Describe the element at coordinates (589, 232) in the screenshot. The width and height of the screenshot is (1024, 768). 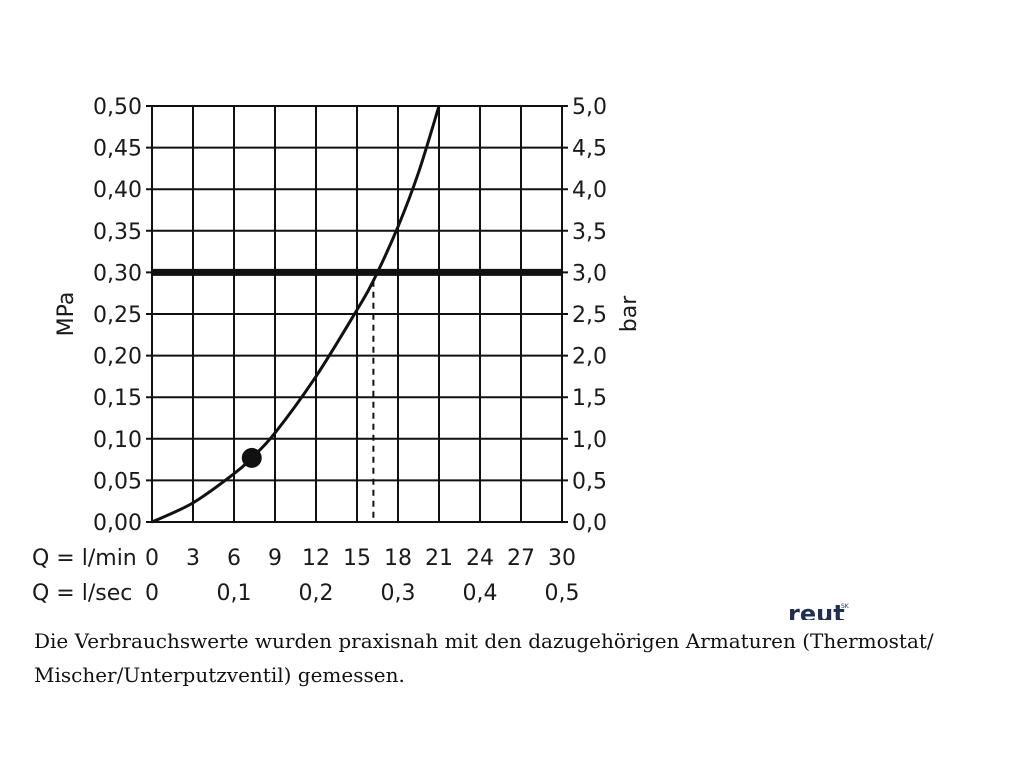
I see `right-tick-label: 3,5` at that location.